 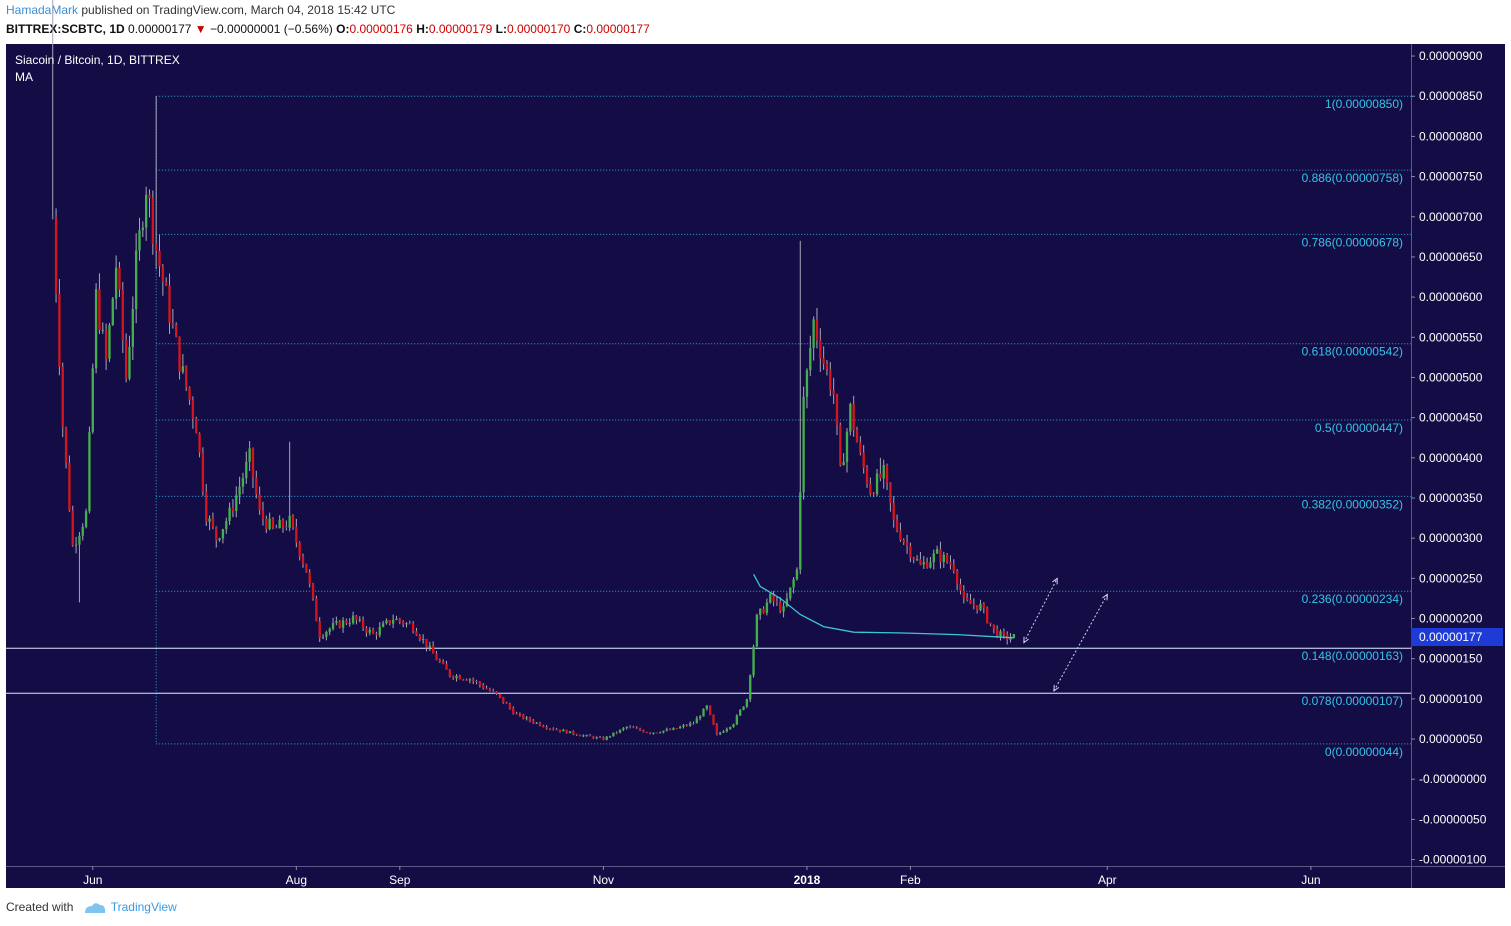 I want to click on close-label: C:, so click(x=580, y=29).